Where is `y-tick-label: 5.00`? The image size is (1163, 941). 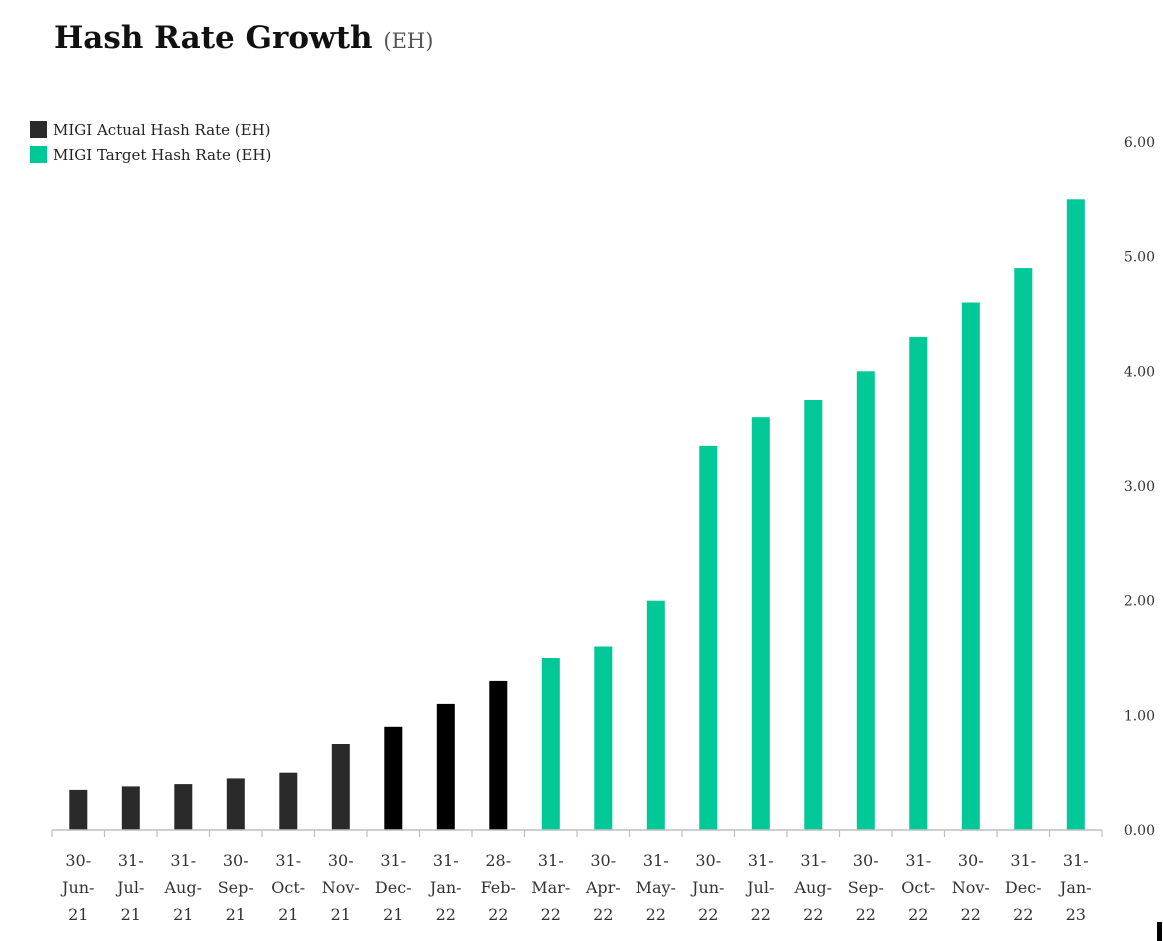 y-tick-label: 5.00 is located at coordinates (1139, 258).